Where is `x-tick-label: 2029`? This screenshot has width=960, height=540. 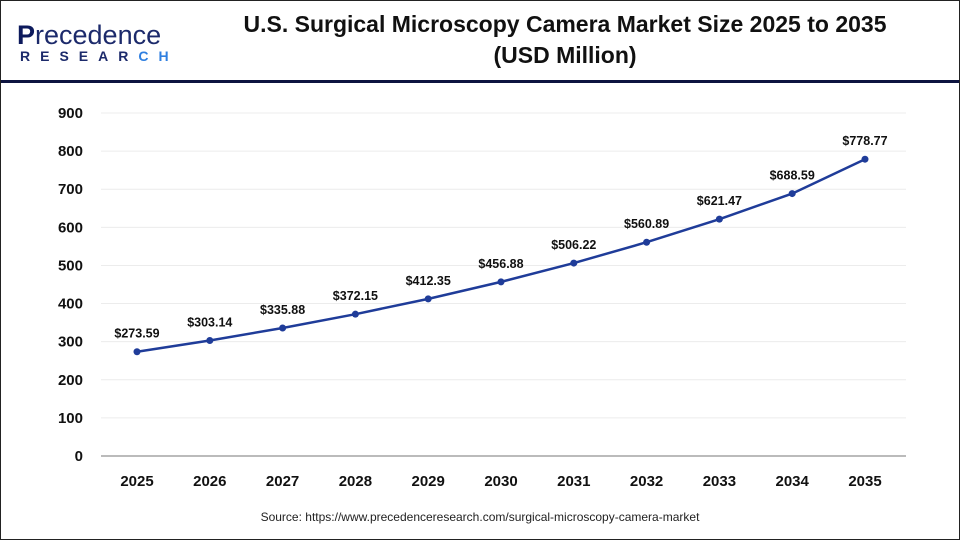
x-tick-label: 2029 is located at coordinates (428, 481).